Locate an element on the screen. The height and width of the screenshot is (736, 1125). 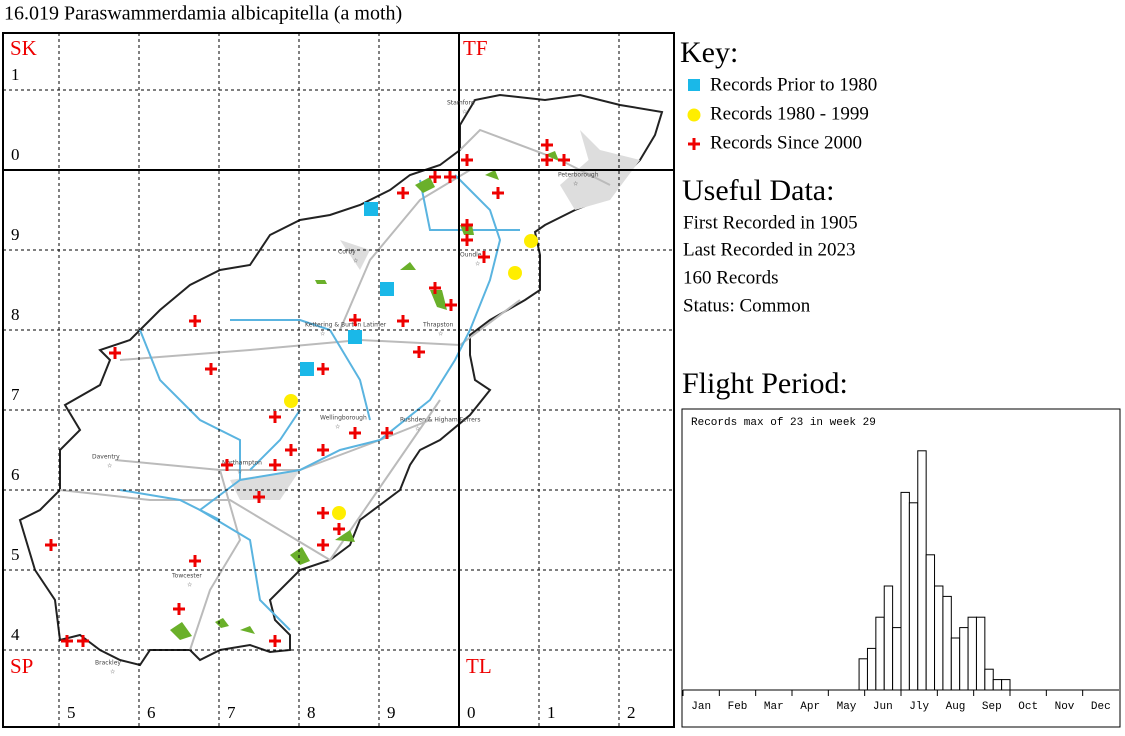
month-label: Jly is located at coordinates (919, 707).